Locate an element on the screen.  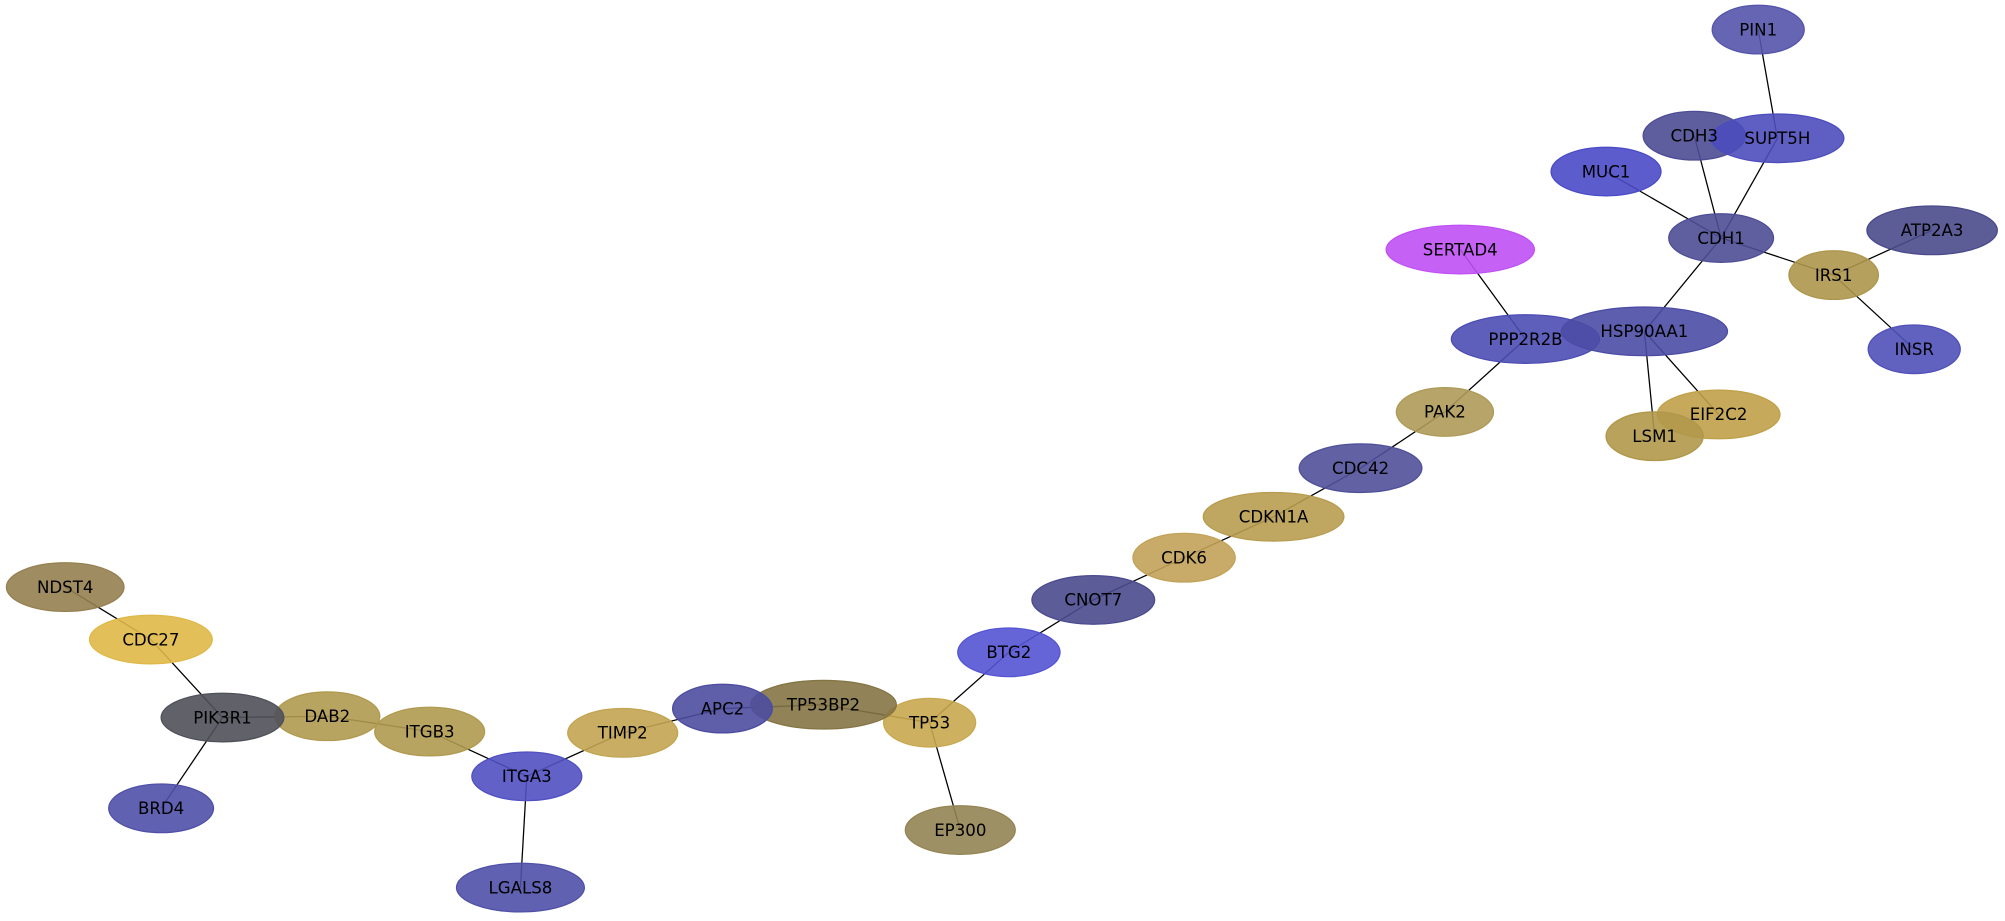
node-label: LGALS8 is located at coordinates (521, 887).